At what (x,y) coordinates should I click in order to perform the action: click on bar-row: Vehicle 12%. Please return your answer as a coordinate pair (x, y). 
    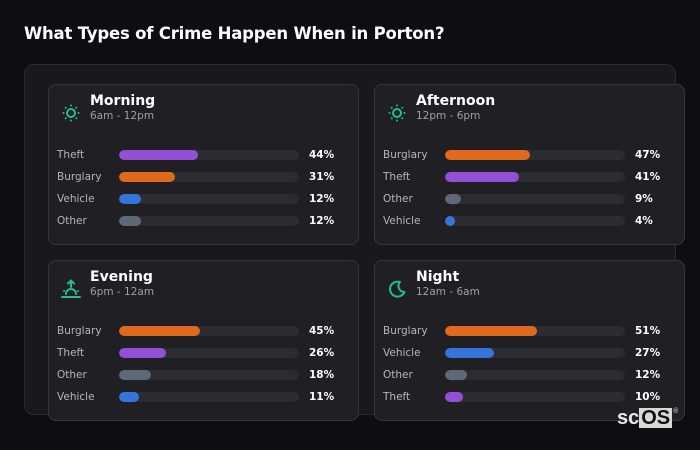
    Looking at the image, I should click on (204, 199).